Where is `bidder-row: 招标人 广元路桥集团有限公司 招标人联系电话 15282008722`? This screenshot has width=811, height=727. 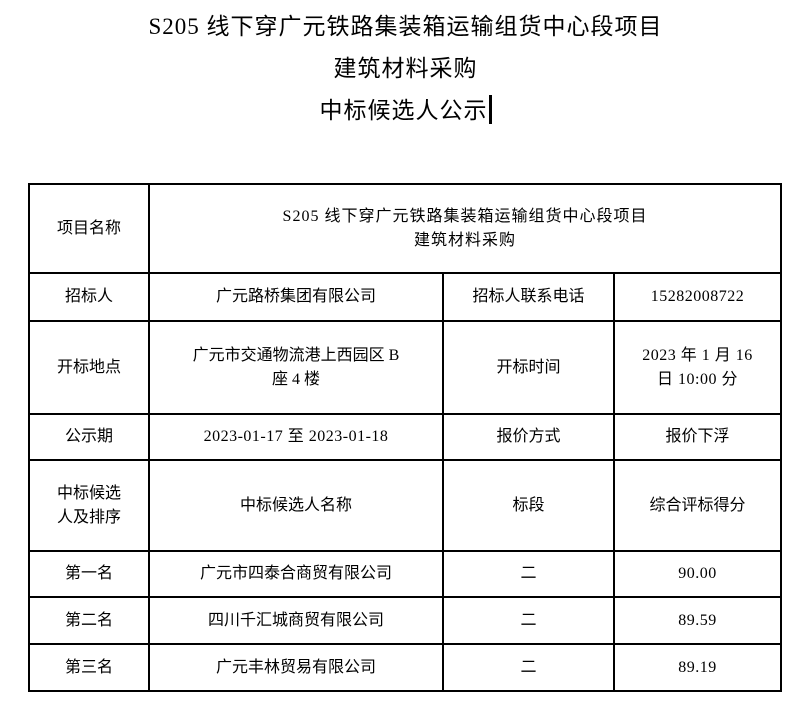 bidder-row: 招标人 广元路桥集团有限公司 招标人联系电话 15282008722 is located at coordinates (405, 297).